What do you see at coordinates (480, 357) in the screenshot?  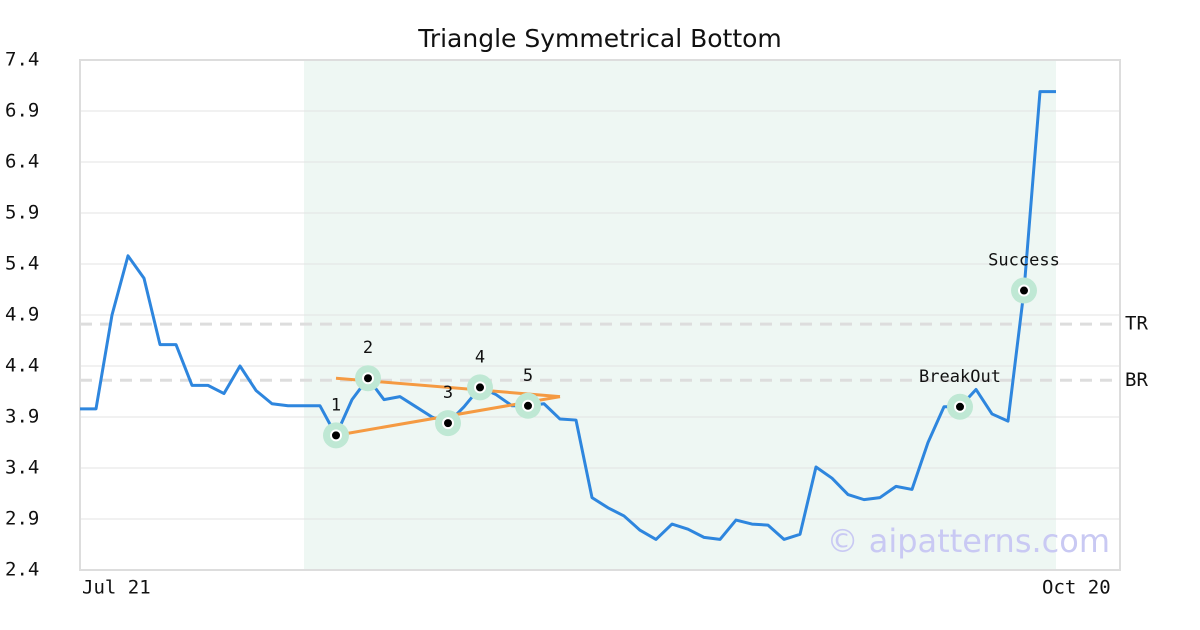 I see `point-label: 4` at bounding box center [480, 357].